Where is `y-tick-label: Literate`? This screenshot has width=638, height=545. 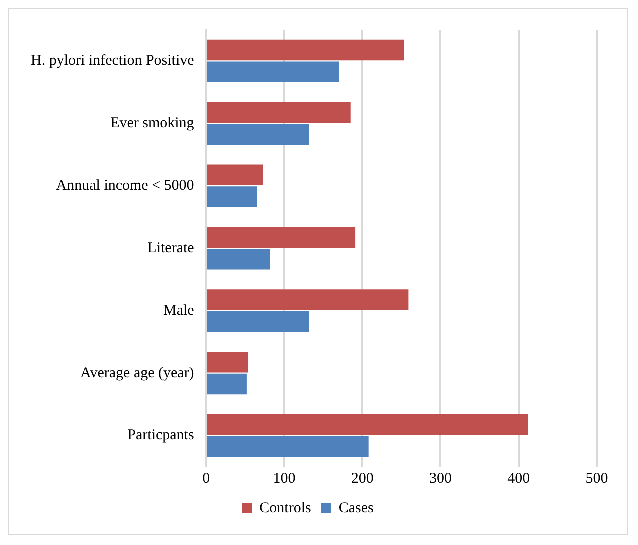
y-tick-label: Literate is located at coordinates (171, 248).